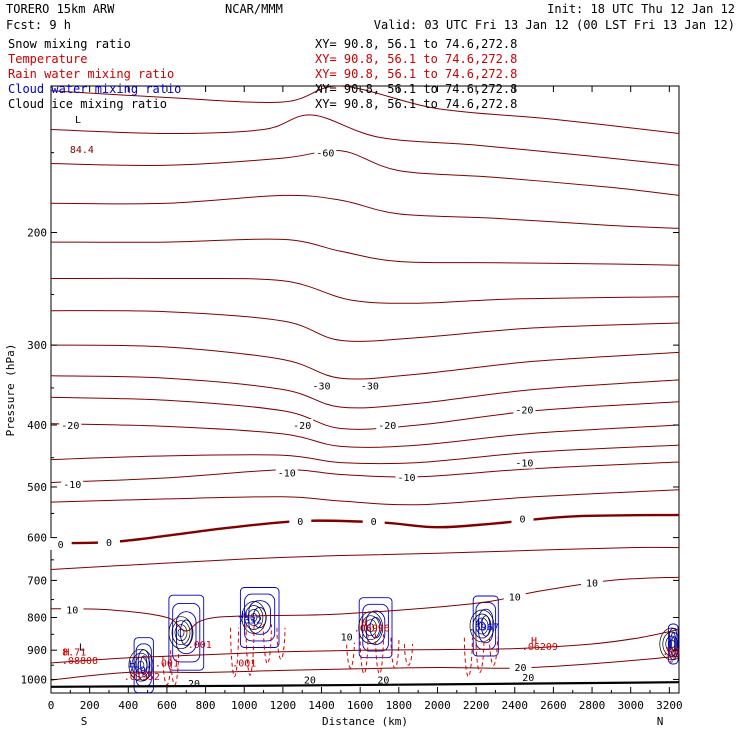 Image resolution: width=740 pixels, height=740 pixels. I want to click on extremum-label-7: 7791, so click(140, 671).